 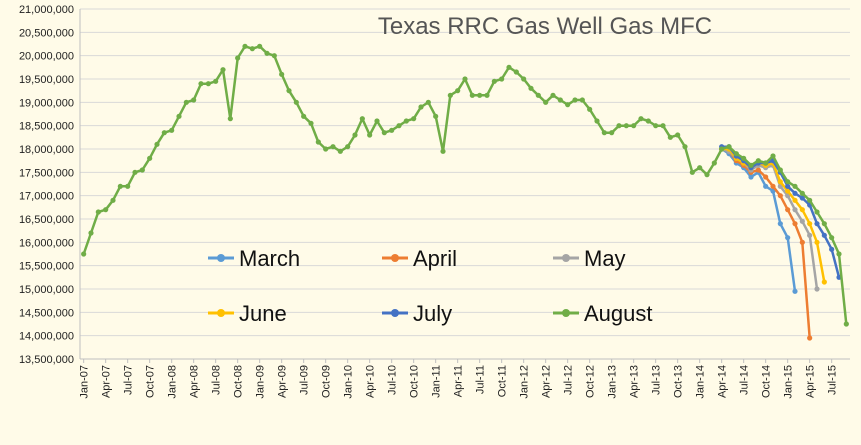 What do you see at coordinates (46, 57) in the screenshot?
I see `y-tick-label: 20,000,000` at bounding box center [46, 57].